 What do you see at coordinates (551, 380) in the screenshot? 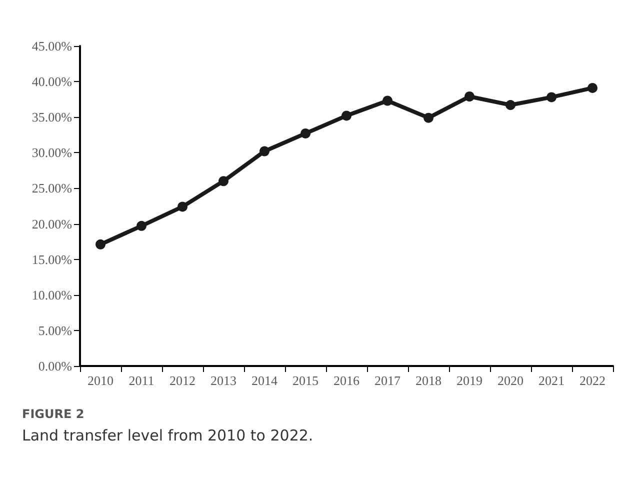
I see `x-tick-label: 2021` at bounding box center [551, 380].